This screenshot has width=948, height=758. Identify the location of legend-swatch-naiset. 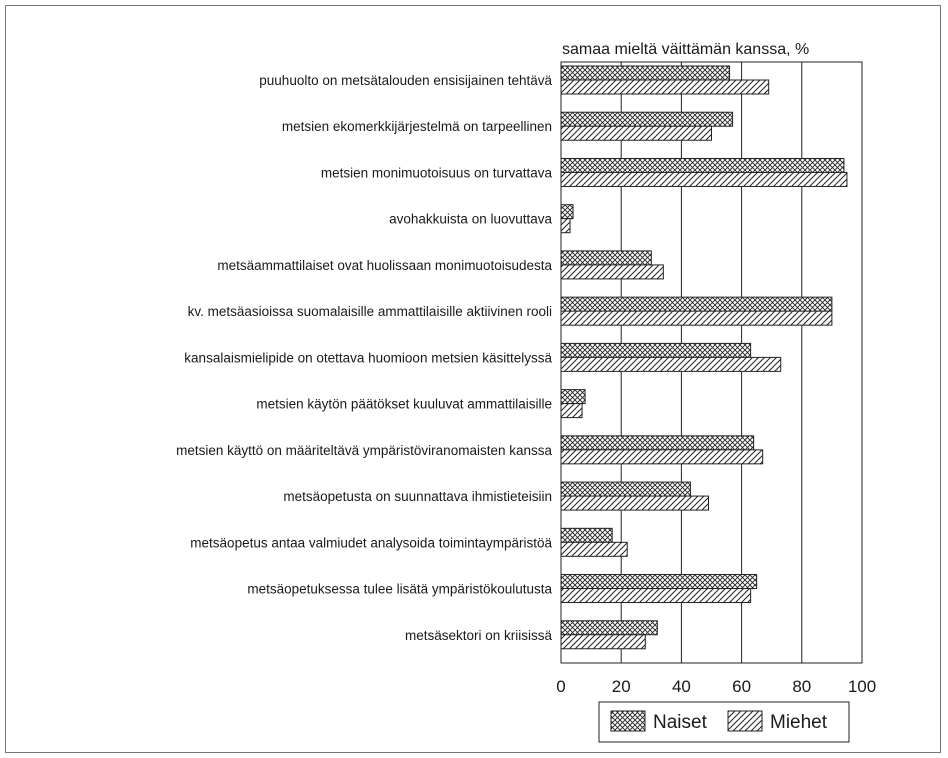
(628, 721).